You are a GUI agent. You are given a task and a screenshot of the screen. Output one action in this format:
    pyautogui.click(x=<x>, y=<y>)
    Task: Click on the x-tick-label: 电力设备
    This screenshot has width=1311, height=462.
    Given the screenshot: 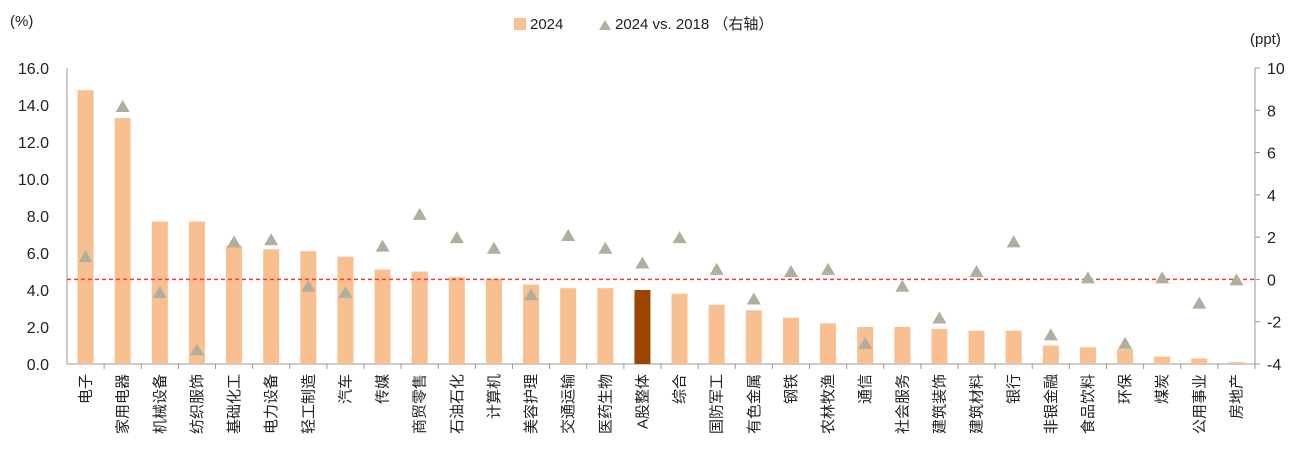 What is the action you would take?
    pyautogui.click(x=271, y=404)
    